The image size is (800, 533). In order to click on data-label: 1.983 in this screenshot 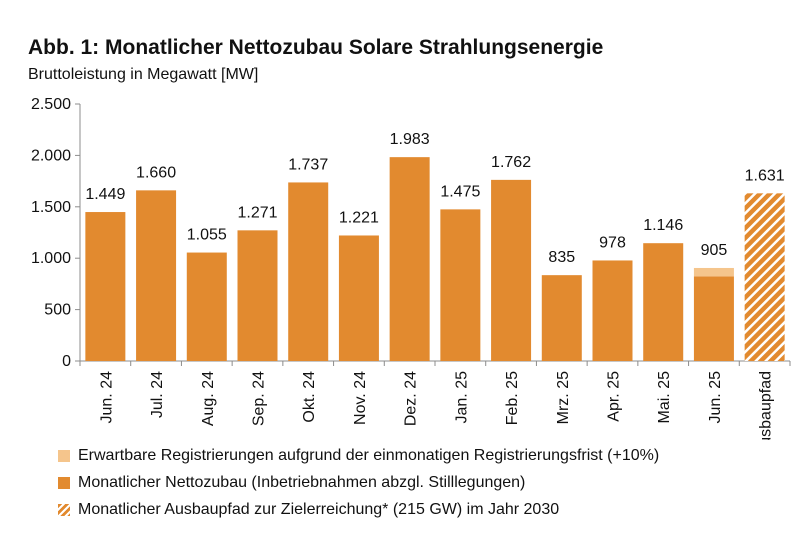, I will do `click(410, 139)`.